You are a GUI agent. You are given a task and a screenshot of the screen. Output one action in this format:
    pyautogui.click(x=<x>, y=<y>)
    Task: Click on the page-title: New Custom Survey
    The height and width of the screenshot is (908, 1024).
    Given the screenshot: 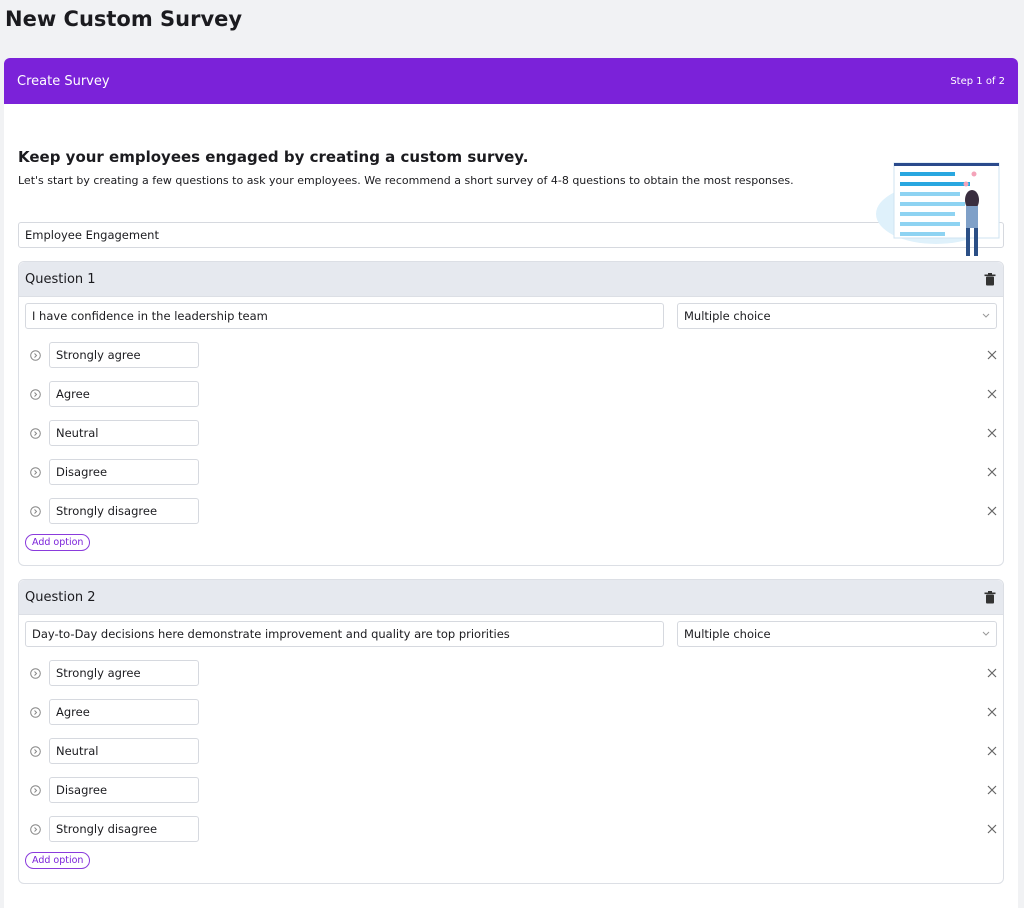 What is the action you would take?
    pyautogui.click(x=124, y=19)
    